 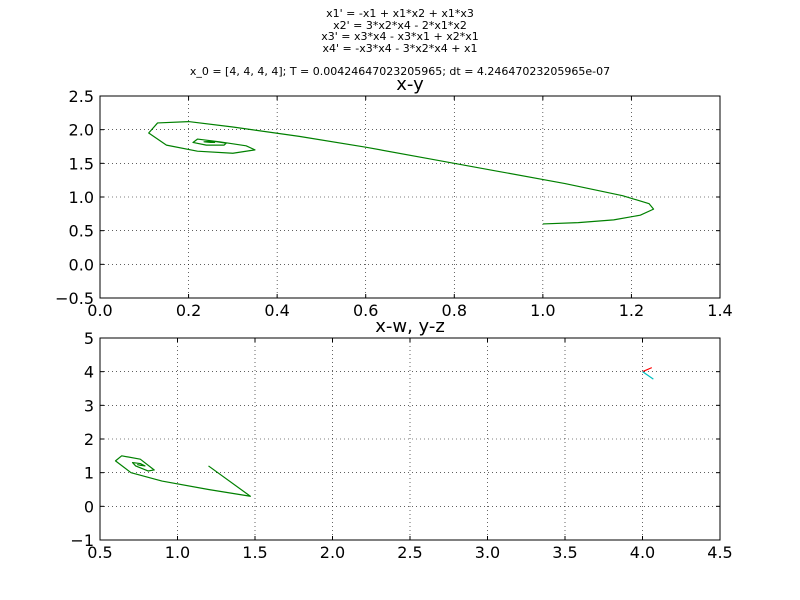 I want to click on x-tick-label: 4.0, so click(x=642, y=552).